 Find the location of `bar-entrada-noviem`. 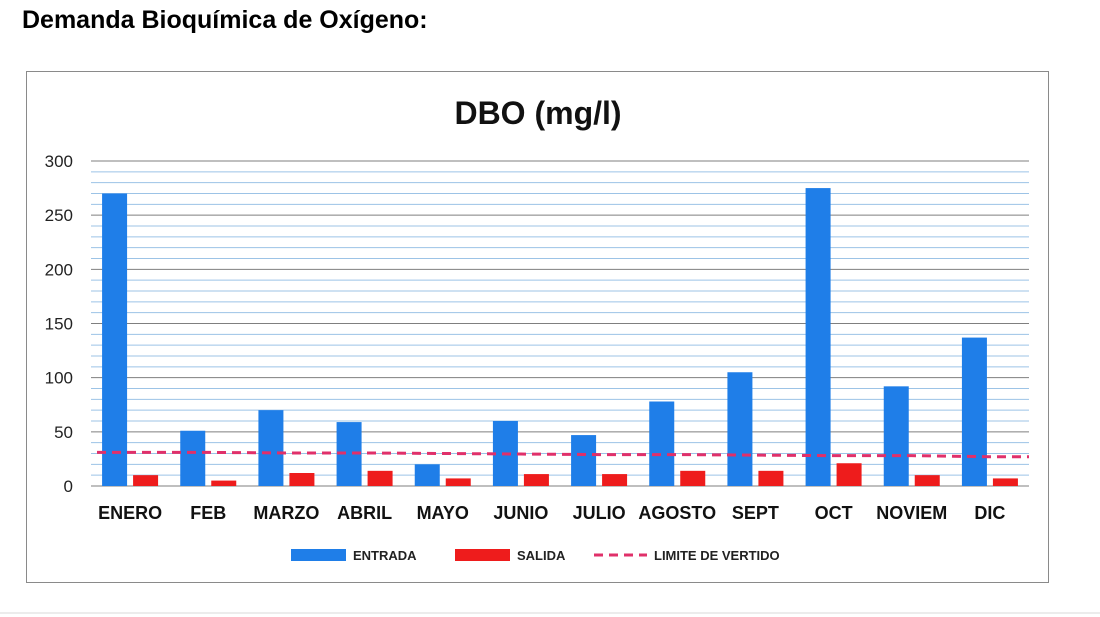

bar-entrada-noviem is located at coordinates (896, 436).